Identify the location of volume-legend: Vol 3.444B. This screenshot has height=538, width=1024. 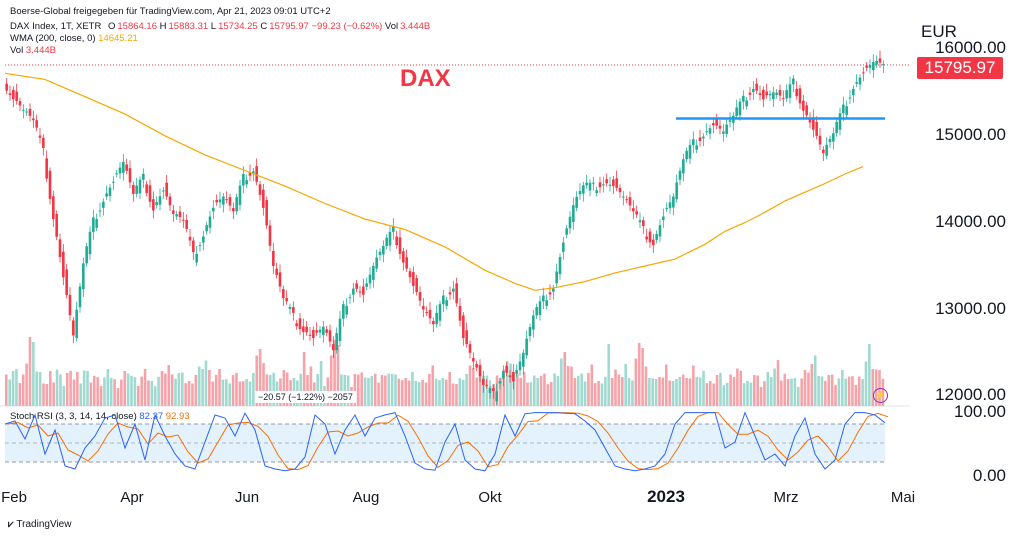
(33, 50).